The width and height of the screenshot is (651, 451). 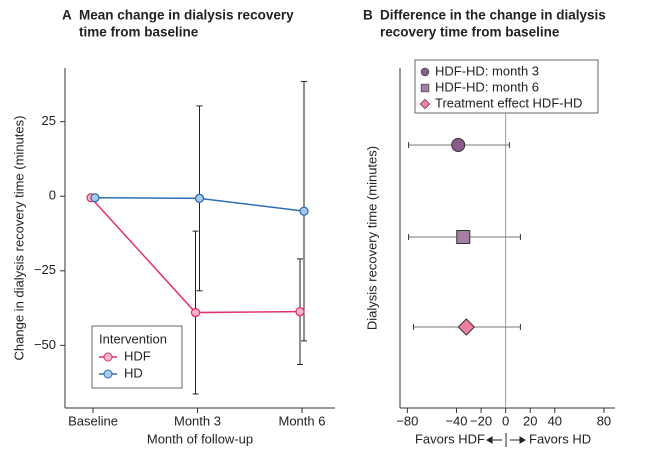 What do you see at coordinates (368, 15) in the screenshot?
I see `panel-letter: B` at bounding box center [368, 15].